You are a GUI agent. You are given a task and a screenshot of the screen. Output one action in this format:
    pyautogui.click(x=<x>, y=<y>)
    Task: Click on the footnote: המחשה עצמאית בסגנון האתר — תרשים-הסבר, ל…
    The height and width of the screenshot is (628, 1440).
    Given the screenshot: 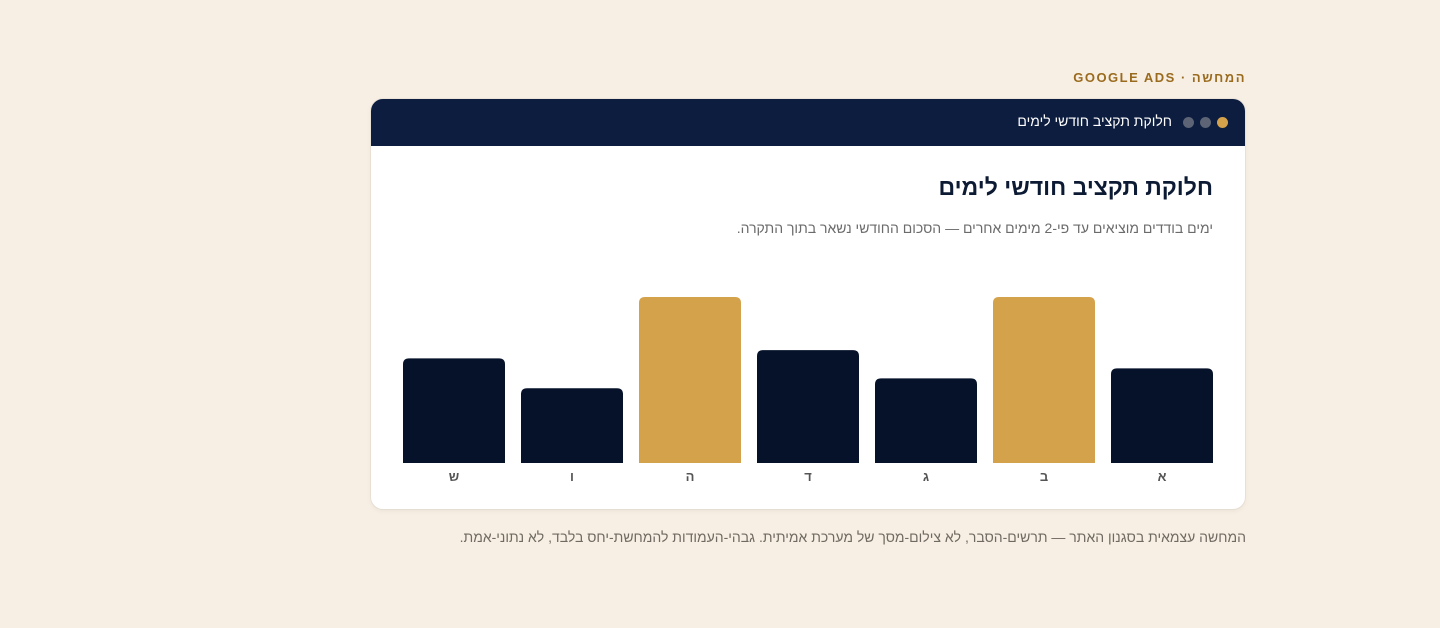 What is the action you would take?
    pyautogui.click(x=852, y=537)
    